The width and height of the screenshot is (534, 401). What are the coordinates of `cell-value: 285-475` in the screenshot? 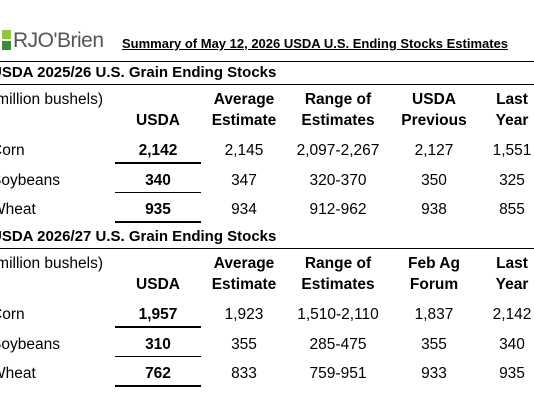 It's located at (338, 344).